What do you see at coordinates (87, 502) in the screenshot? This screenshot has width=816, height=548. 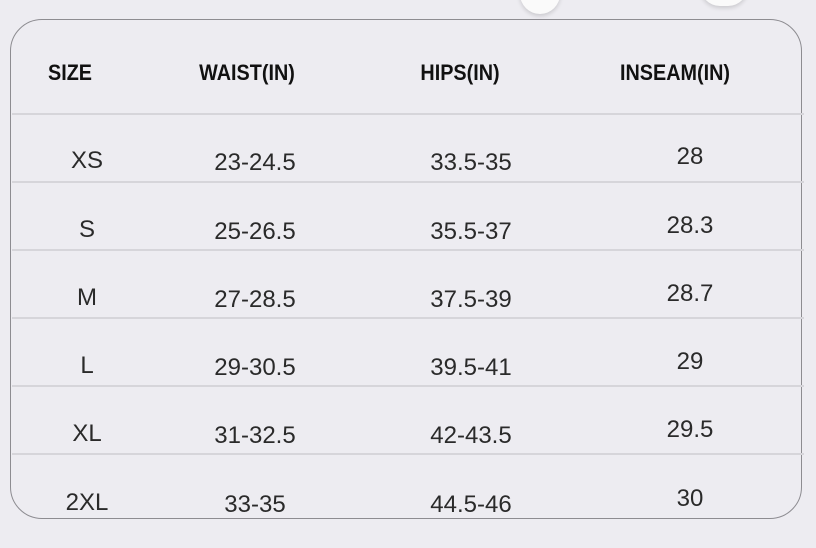 I see `cell-size: 2XL` at bounding box center [87, 502].